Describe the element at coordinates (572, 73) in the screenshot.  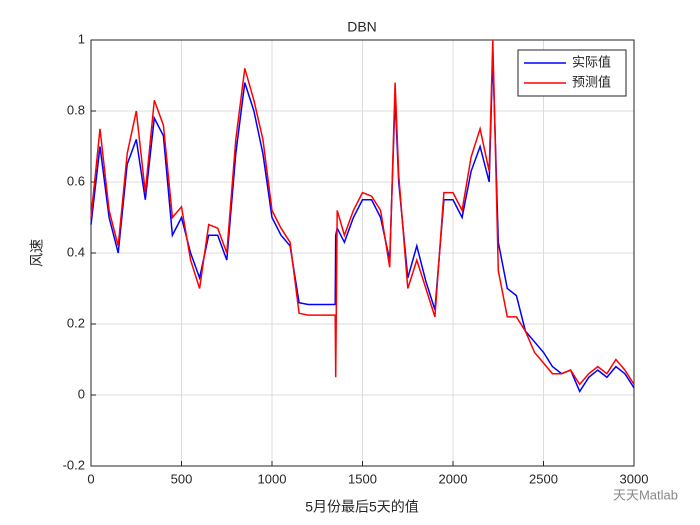
I see `legend-box` at that location.